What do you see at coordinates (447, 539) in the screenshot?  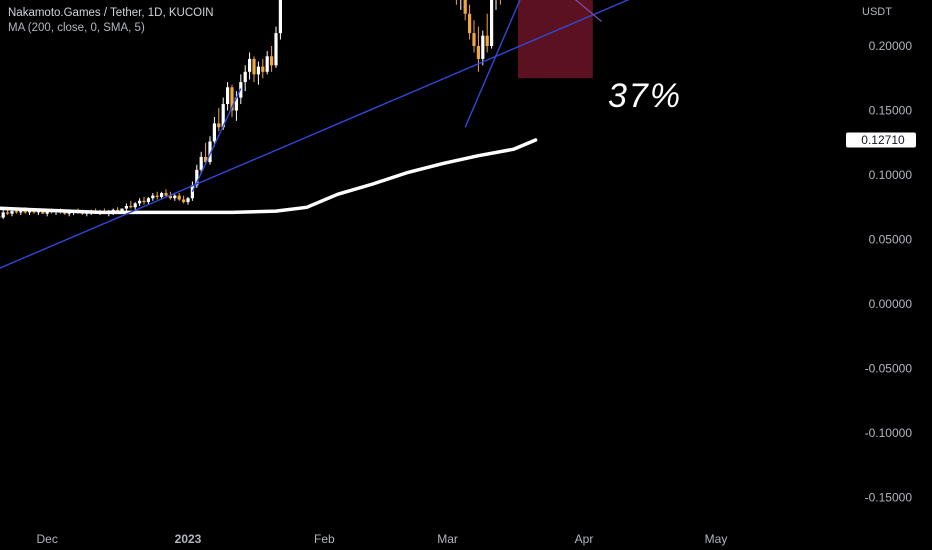 I see `time-tick-label: Mar` at bounding box center [447, 539].